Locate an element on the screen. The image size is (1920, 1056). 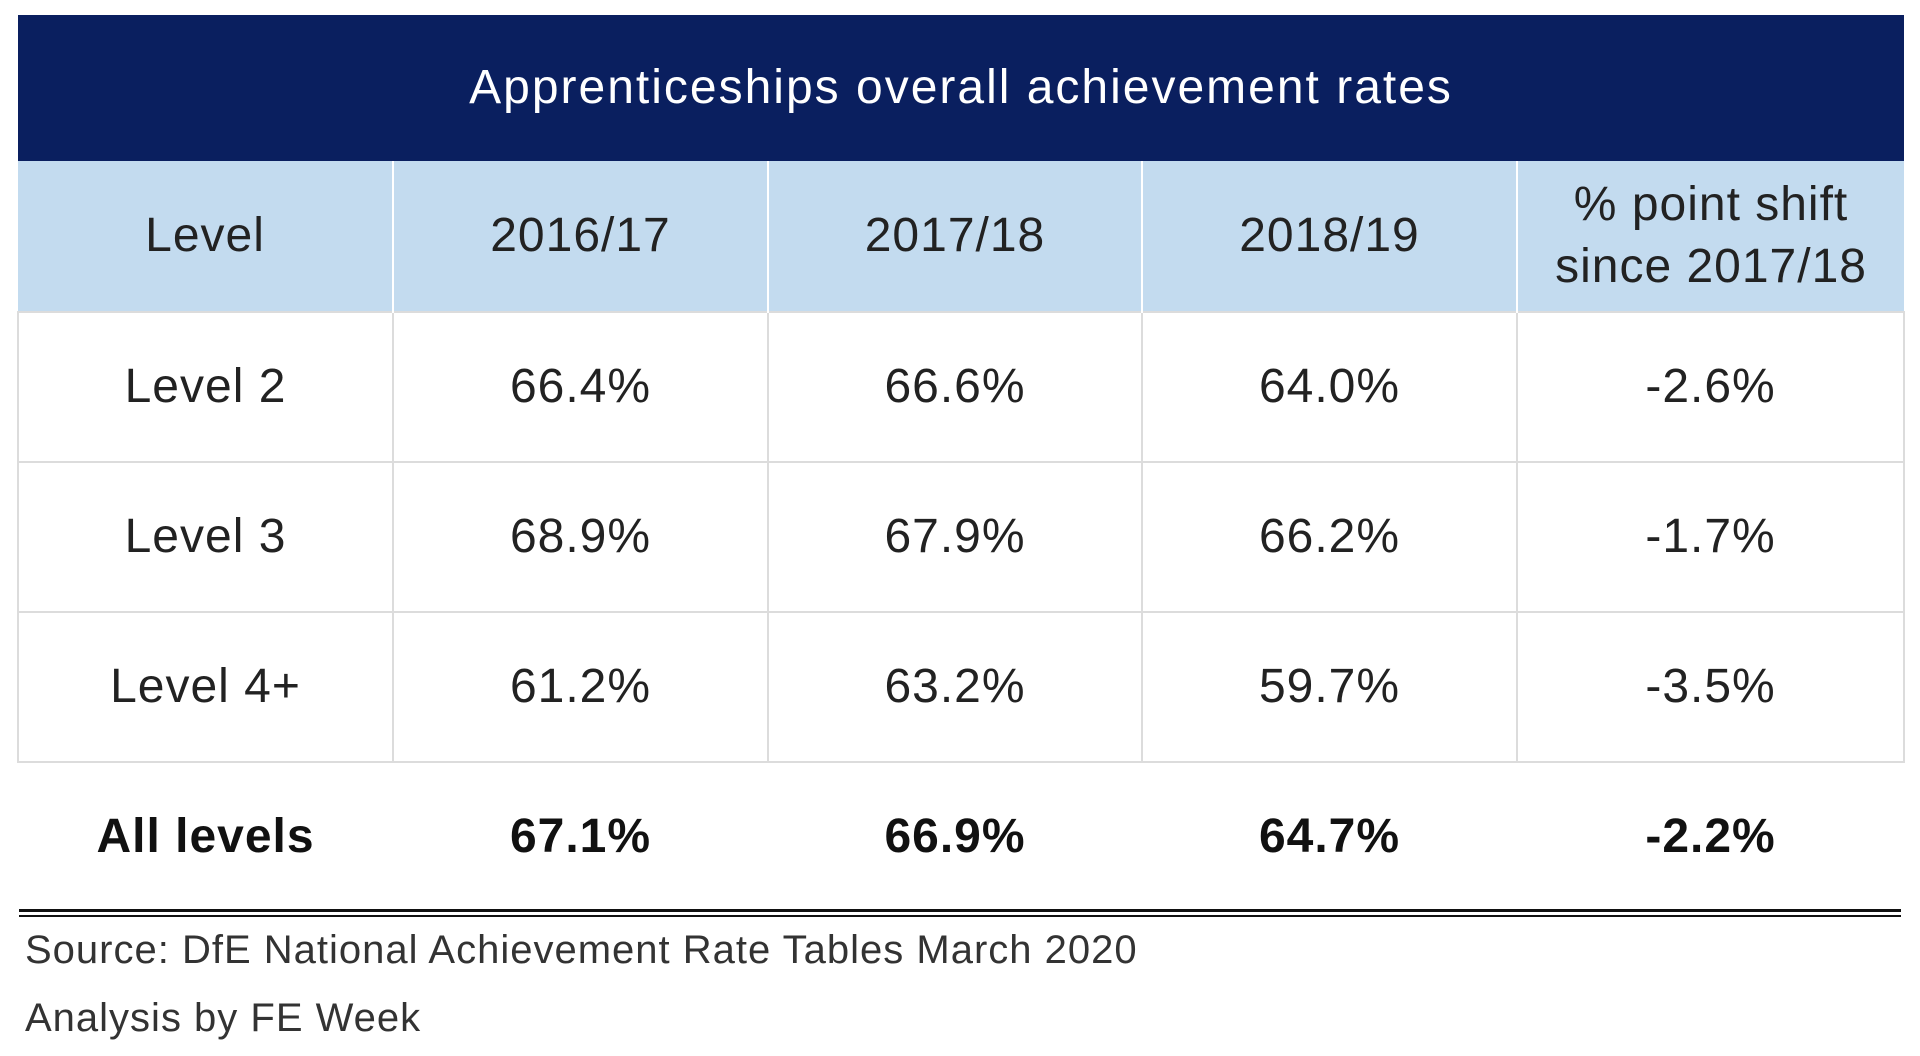
data-cell: -3.5% is located at coordinates (1710, 687).